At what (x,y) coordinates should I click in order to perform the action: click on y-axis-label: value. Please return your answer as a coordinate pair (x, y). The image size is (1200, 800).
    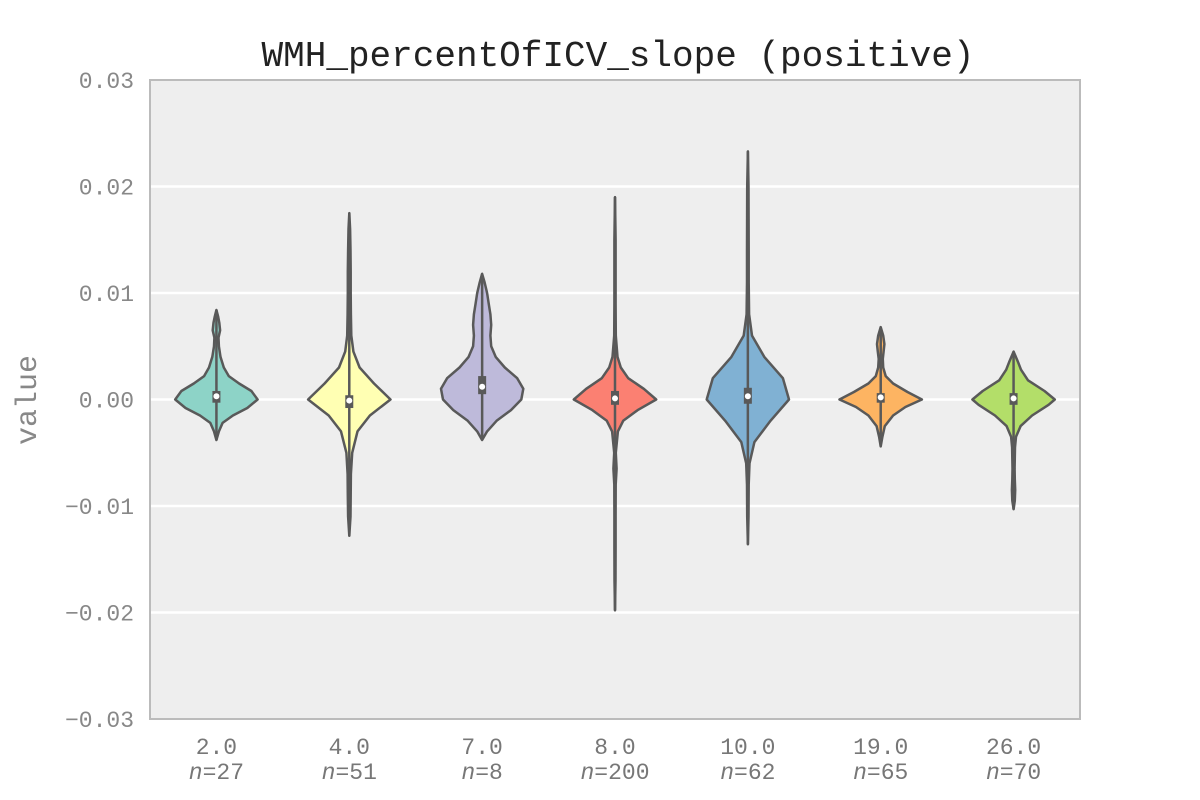
    Looking at the image, I should click on (29, 400).